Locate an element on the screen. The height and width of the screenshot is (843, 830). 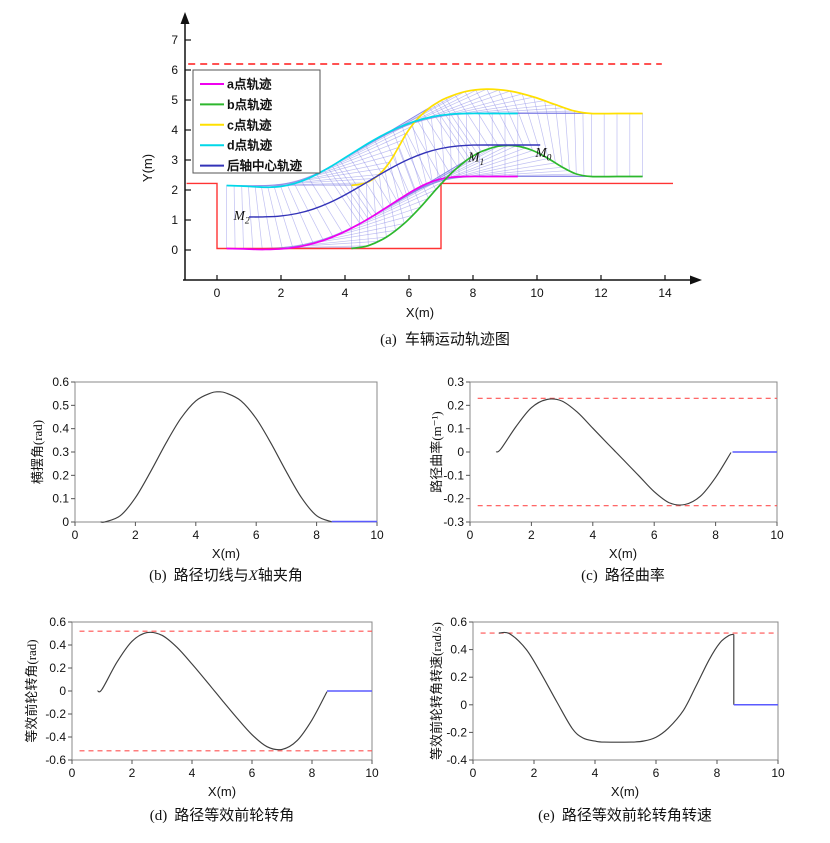
chart-c-curvature: 0 2 4 6 8 10 -0.3 -0.2 -0.1 0 0.1 0.2 0.3 is located at coordinates (613, 458).